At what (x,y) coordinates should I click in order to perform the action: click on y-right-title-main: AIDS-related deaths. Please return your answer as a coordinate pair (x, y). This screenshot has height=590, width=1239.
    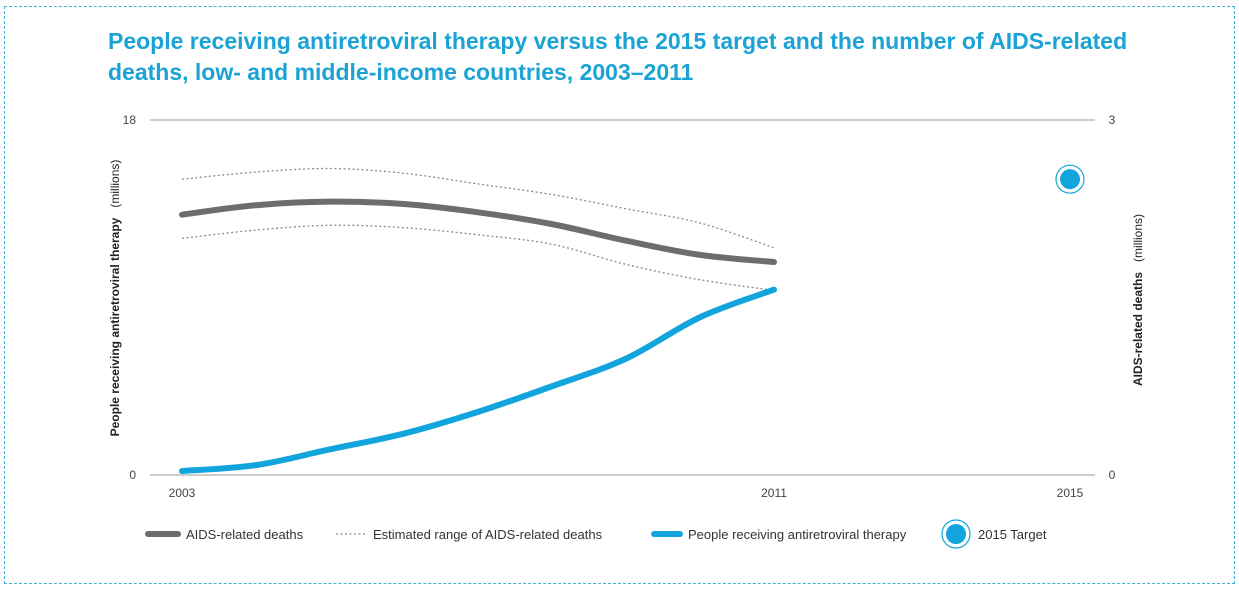
    Looking at the image, I should click on (1138, 329).